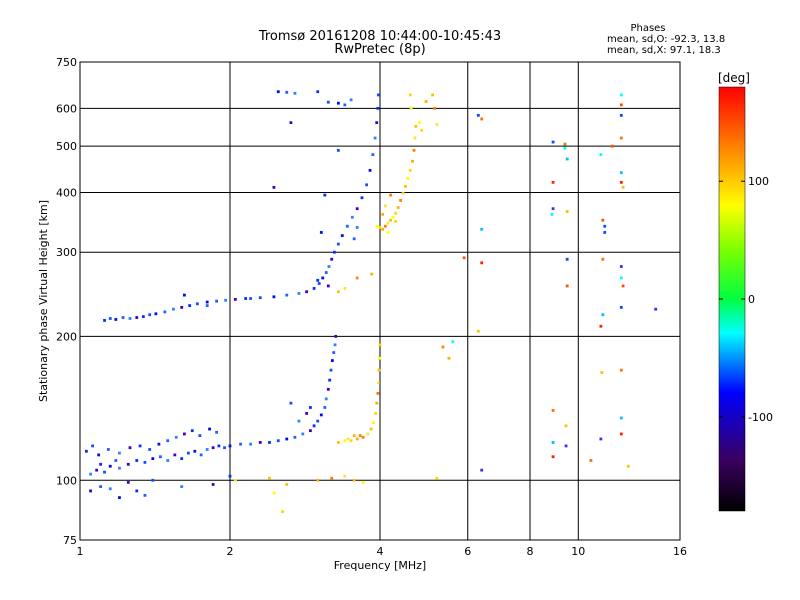 Image resolution: width=800 pixels, height=600 pixels. Describe the element at coordinates (382, 551) in the screenshot. I see `x-axis-ticks: 1 2 4 6 8 10 16` at that location.